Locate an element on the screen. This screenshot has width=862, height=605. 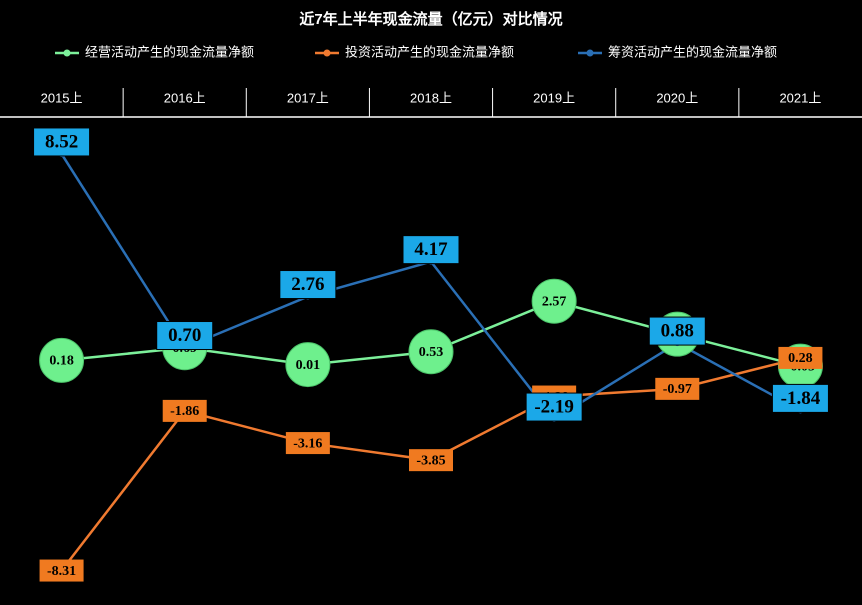
data-label: 0.01 is located at coordinates (308, 365).